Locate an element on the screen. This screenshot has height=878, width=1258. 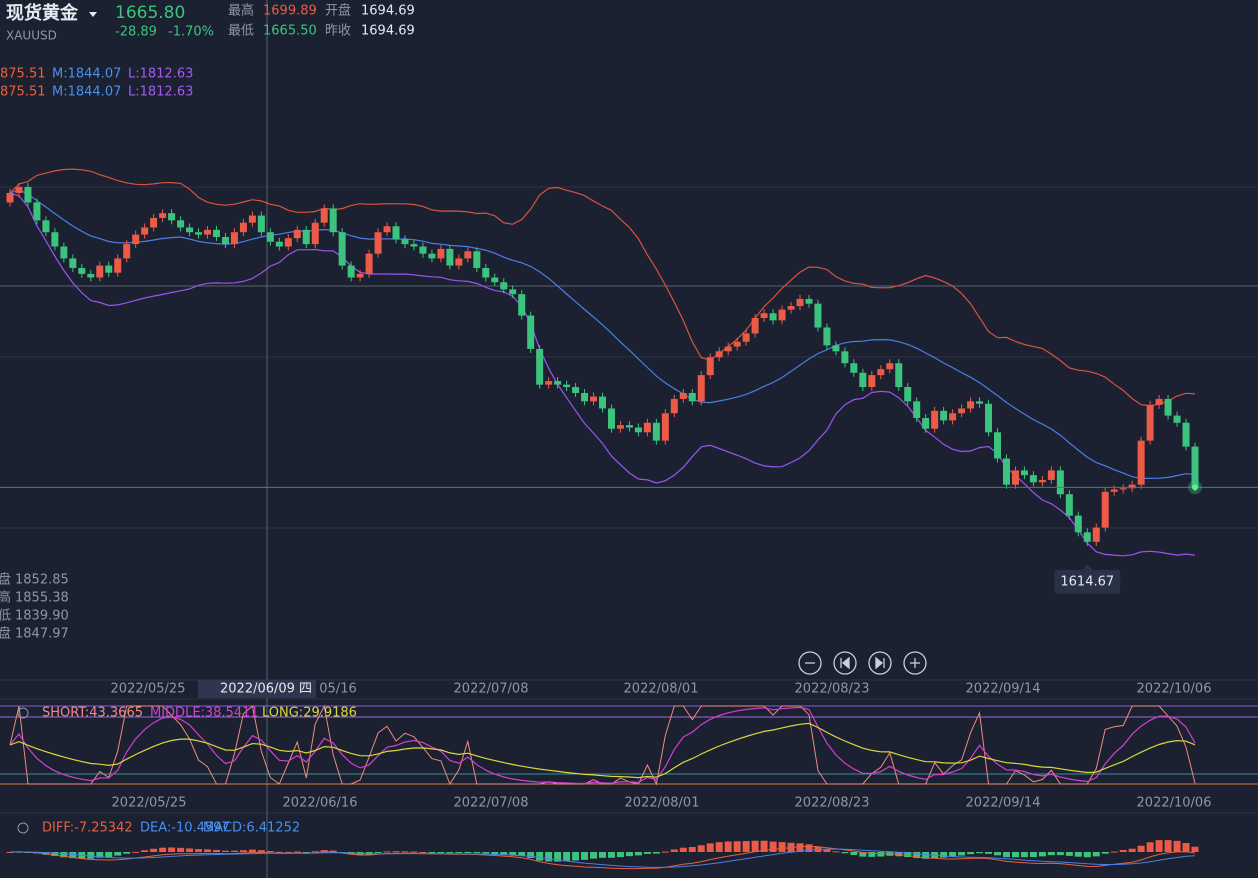
low-marker-arrow is located at coordinates (1087, 566).